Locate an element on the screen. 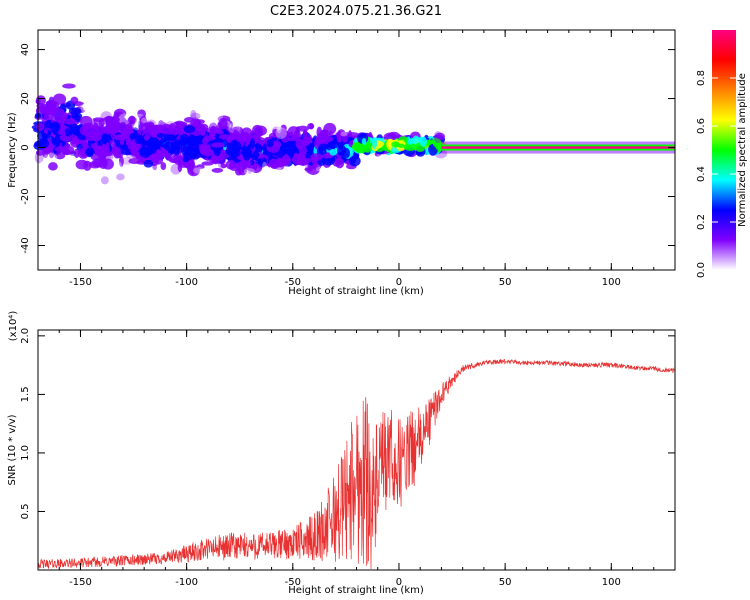 Image resolution: width=750 pixels, height=600 pixels. colorbar-tick-label: 0.8 is located at coordinates (701, 78).